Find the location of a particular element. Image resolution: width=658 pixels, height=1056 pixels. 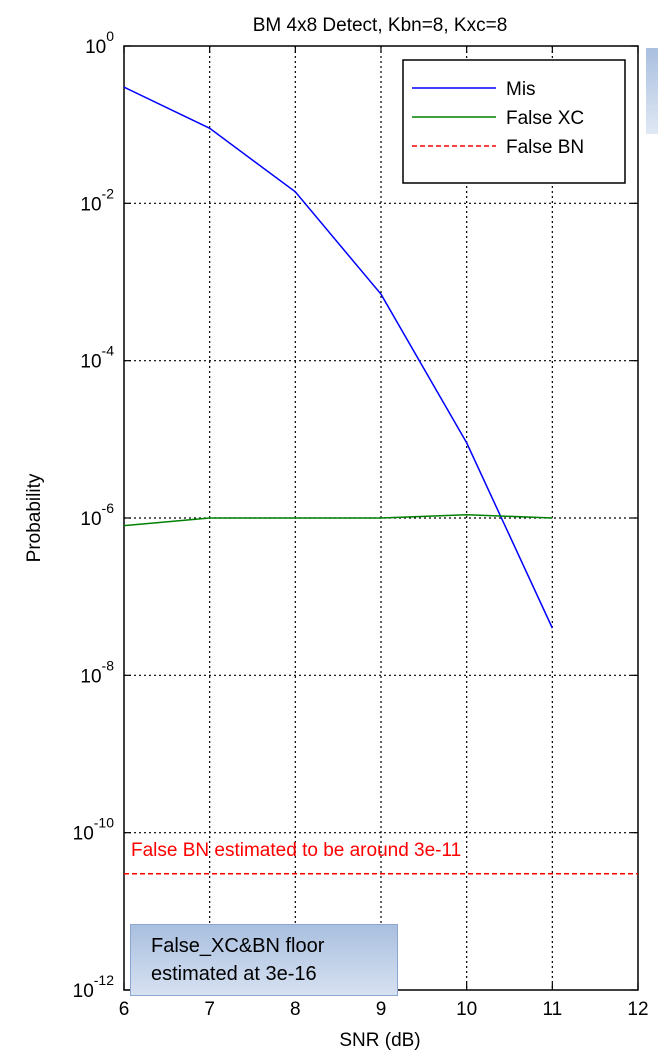

x-tick-label: 8 is located at coordinates (295, 1009).